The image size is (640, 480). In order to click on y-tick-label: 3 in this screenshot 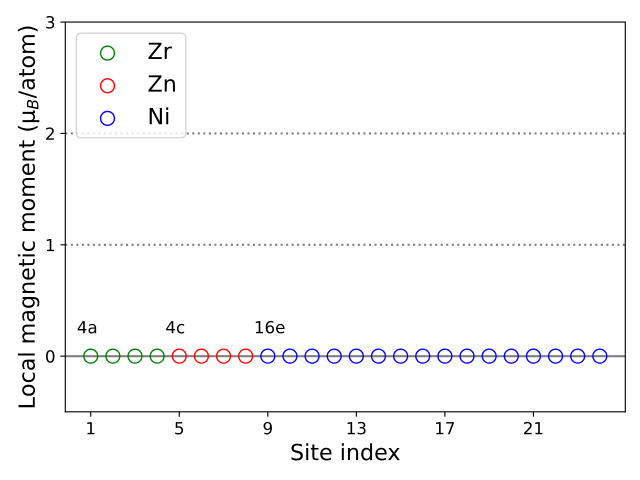, I will do `click(50, 22)`.